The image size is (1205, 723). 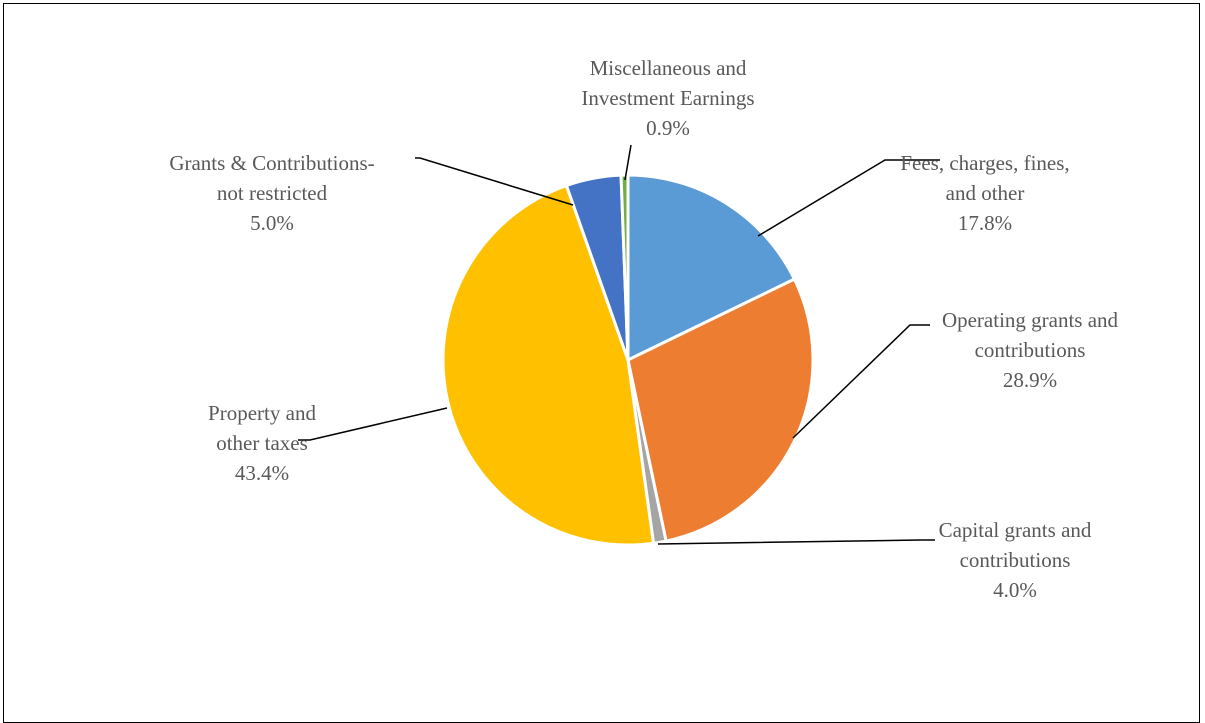 I want to click on slice-percent-label: 0.9%, so click(x=668, y=128).